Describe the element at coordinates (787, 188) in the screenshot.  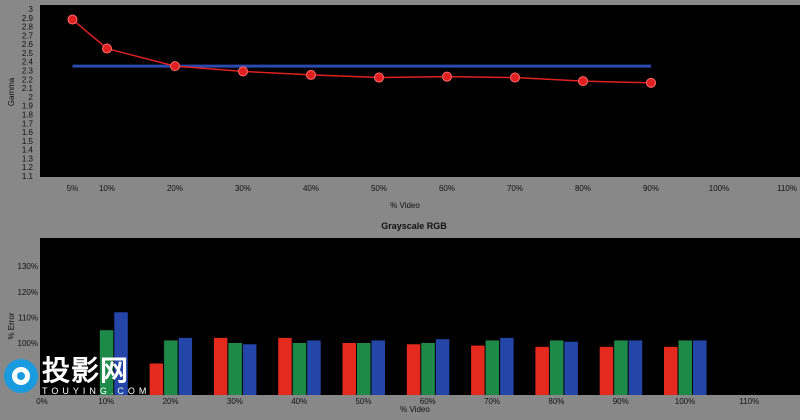
I see `gamma-x-tick: 110%` at that location.